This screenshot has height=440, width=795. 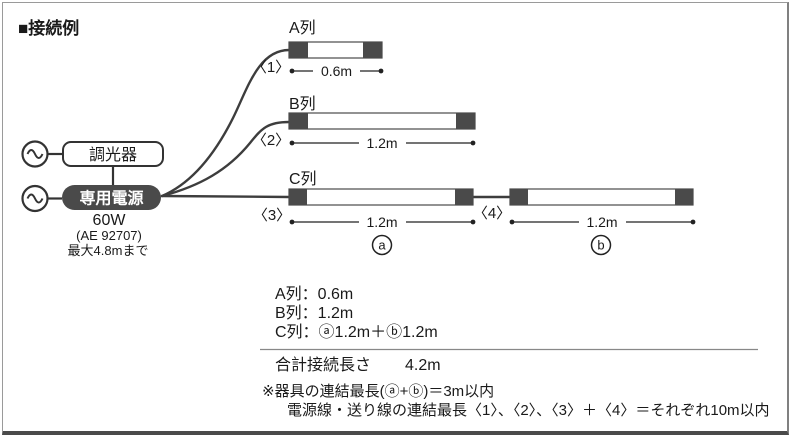 I want to click on row-label-a: A列, so click(x=302, y=28).